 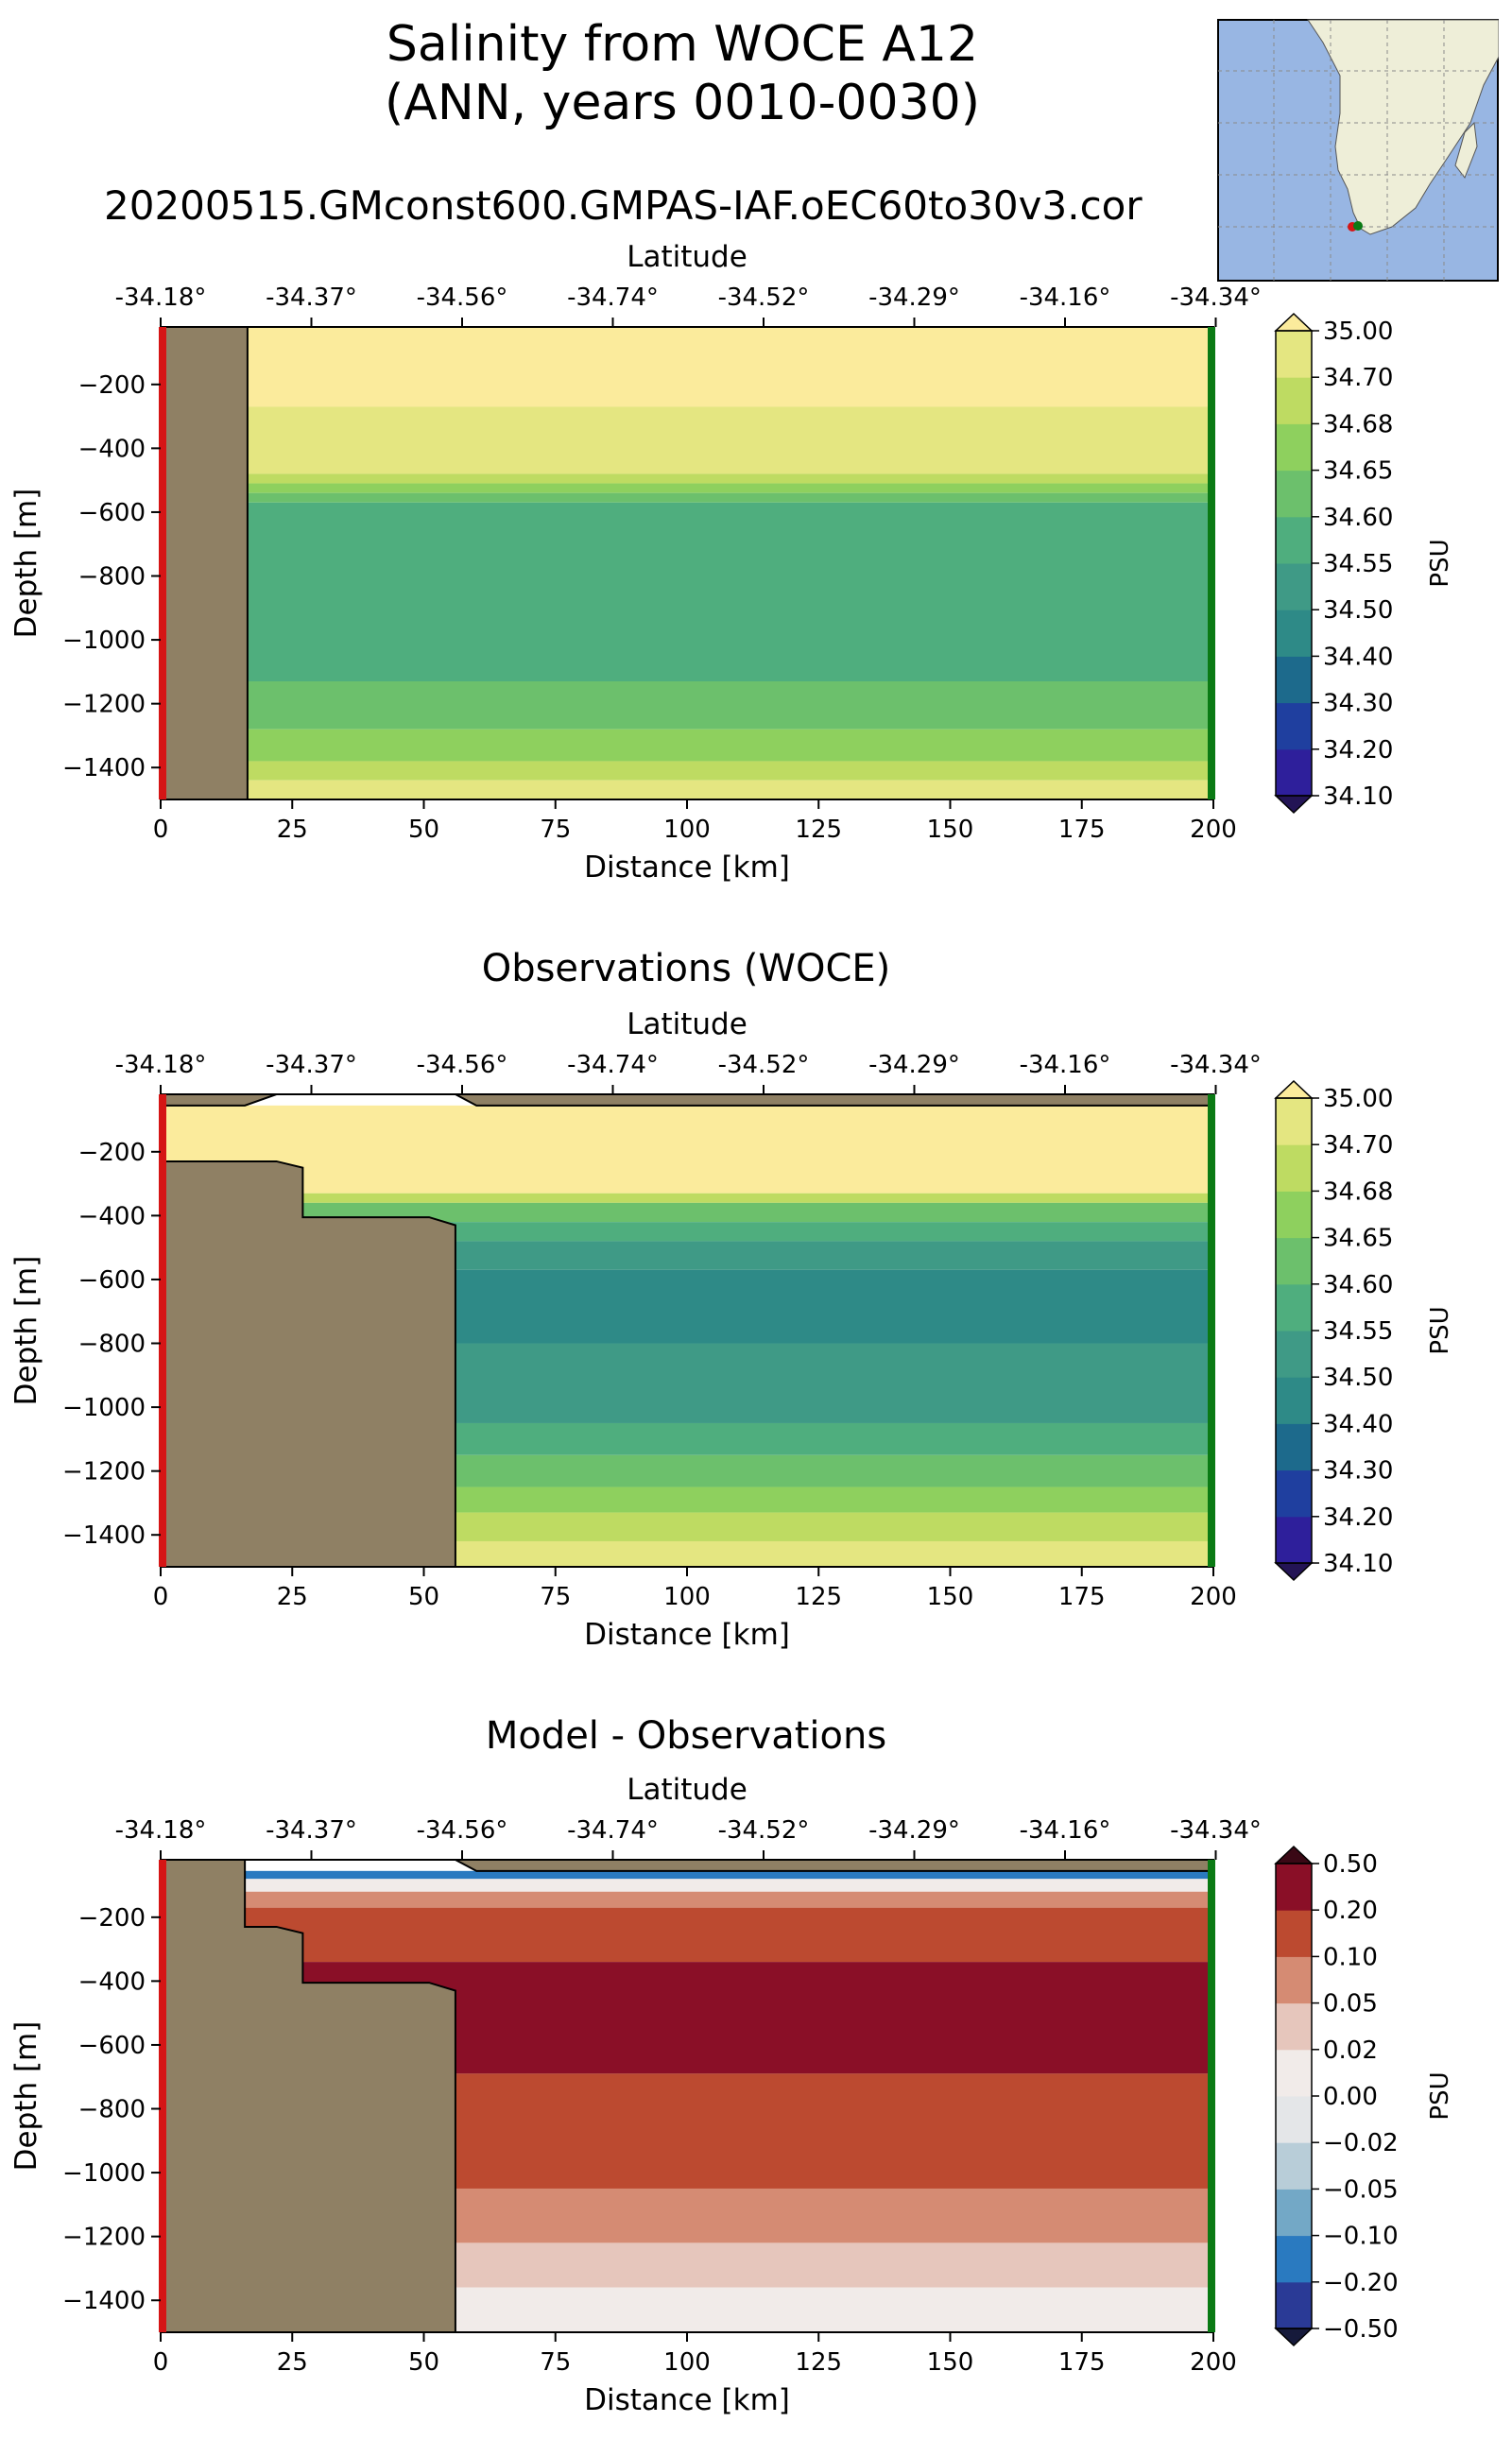 I want to click on africa-inset-map, so click(x=1358, y=150).